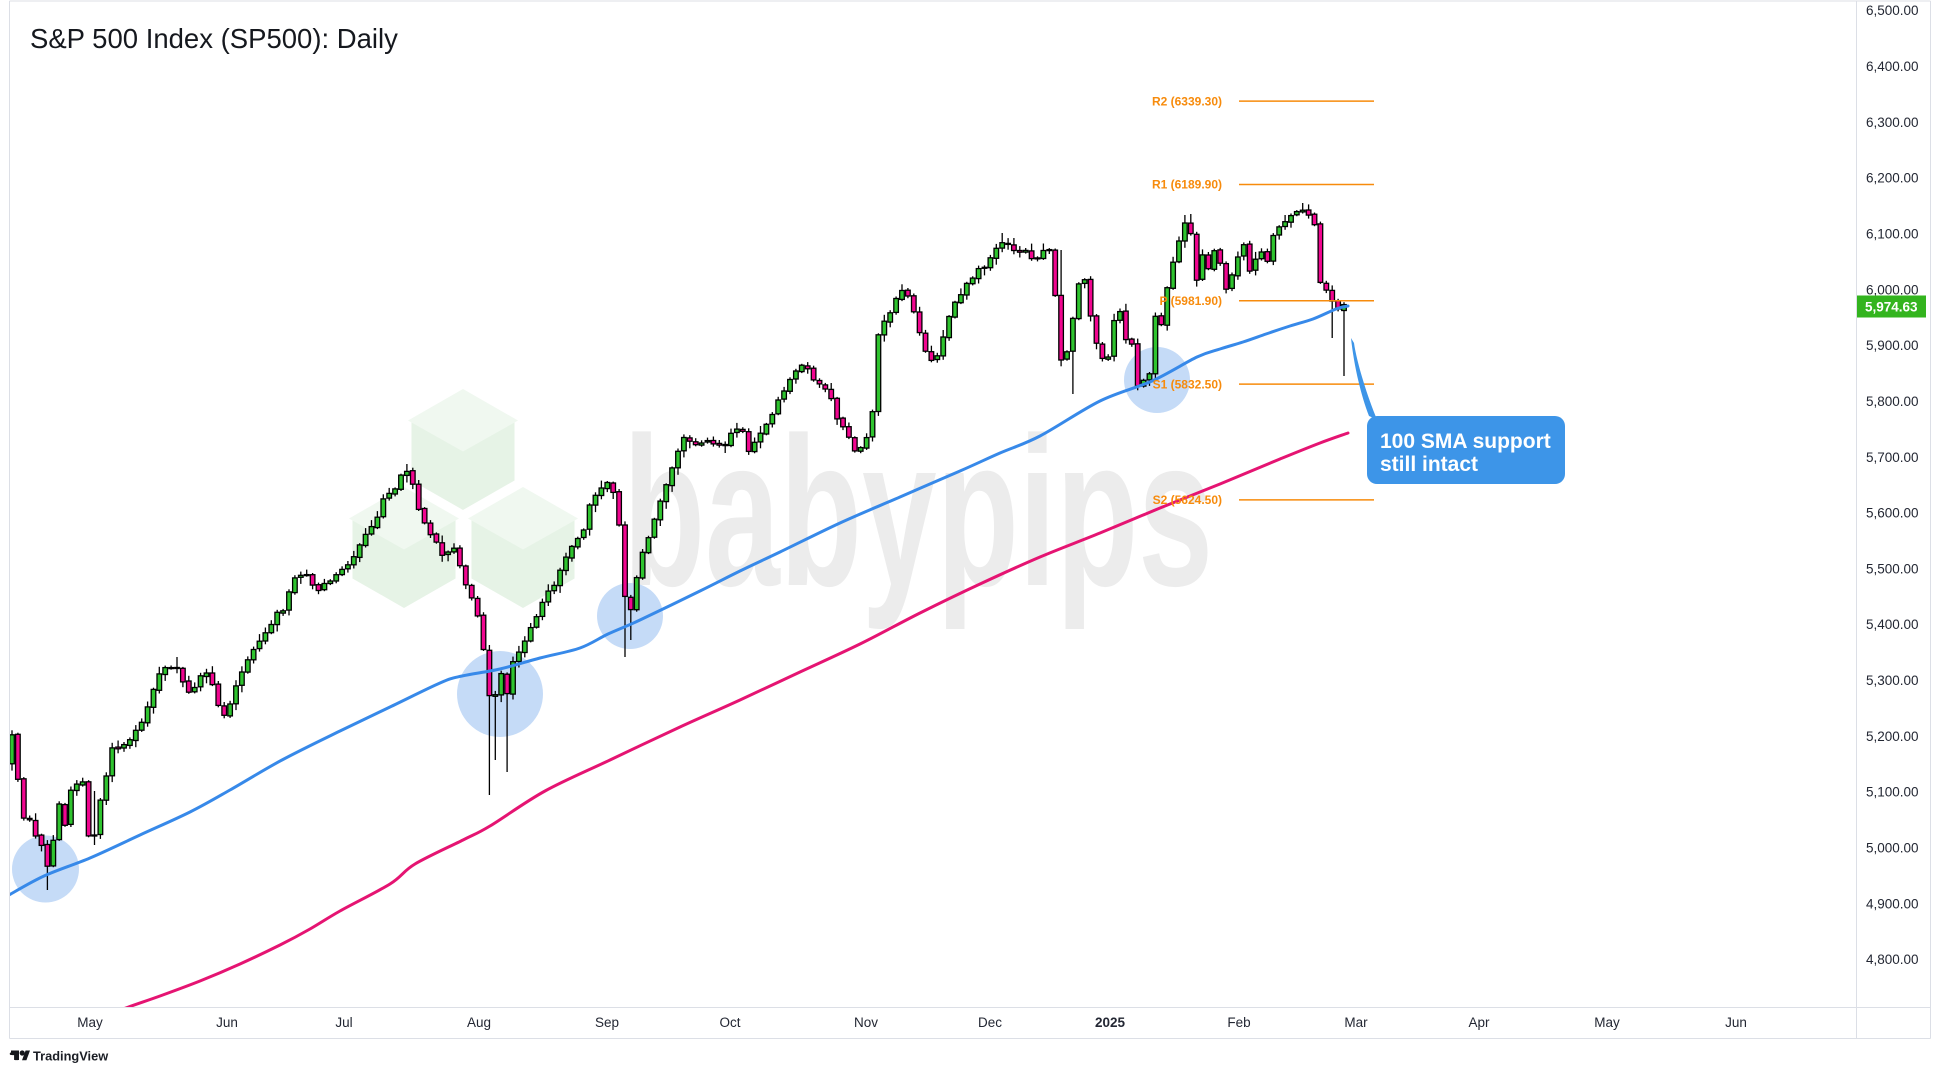 This screenshot has height=1074, width=1940. I want to click on svg-text: 5,974.63, so click(1891, 307).